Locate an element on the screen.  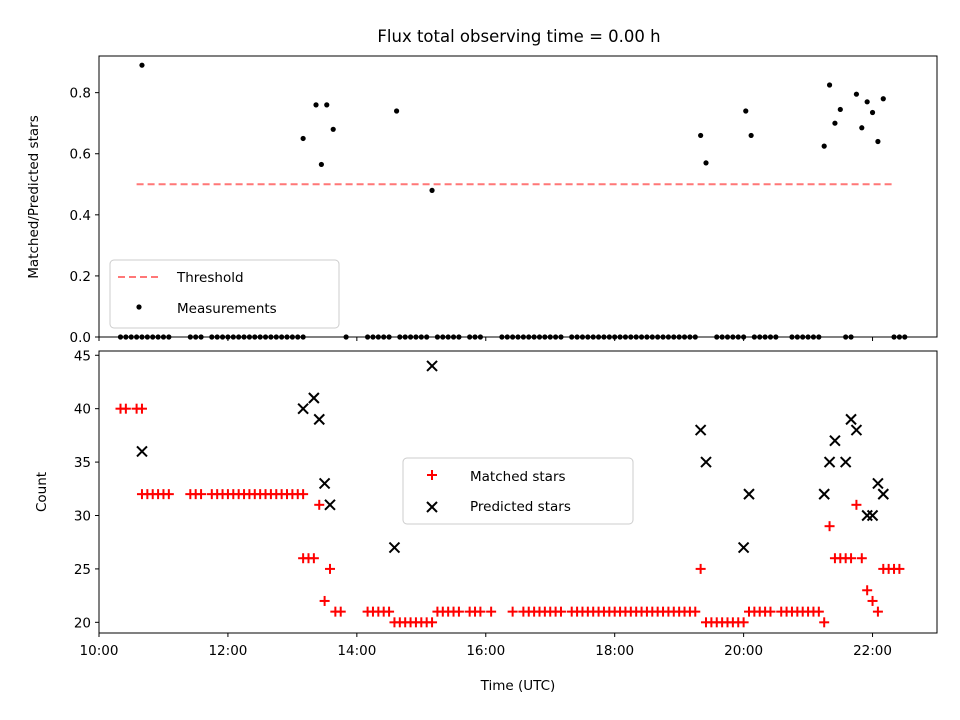
count-xtick-label: 20:00 is located at coordinates (743, 651).